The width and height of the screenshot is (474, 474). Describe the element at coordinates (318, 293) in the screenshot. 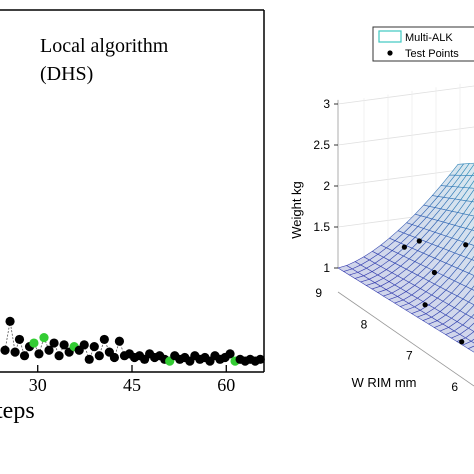

I see `w-tick-label: 9` at that location.